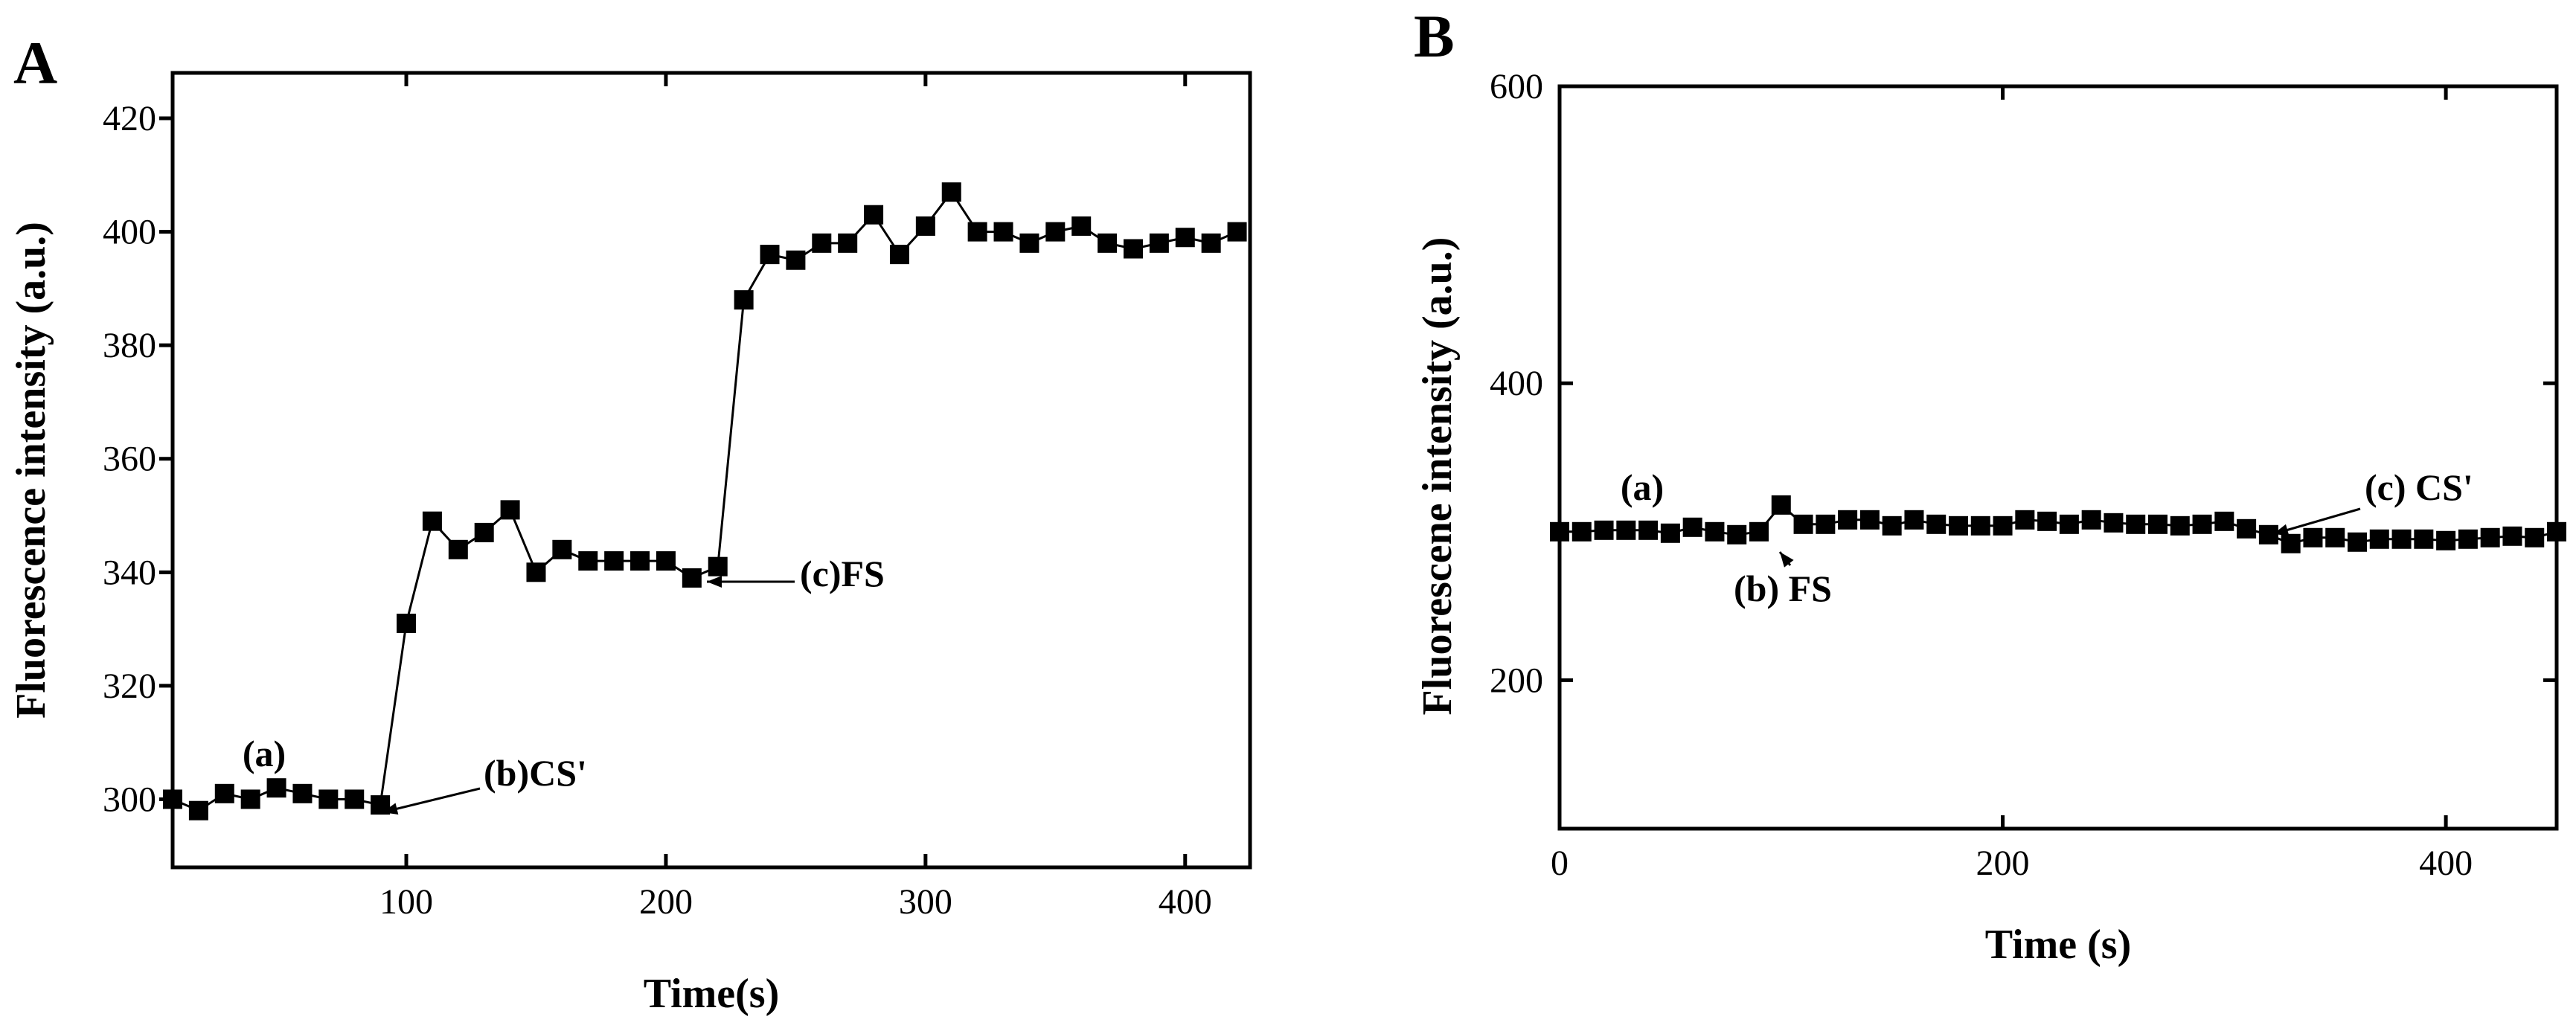  Describe the element at coordinates (2059, 945) in the screenshot. I see `panel-b-x-axis-title: Time (s)` at that location.